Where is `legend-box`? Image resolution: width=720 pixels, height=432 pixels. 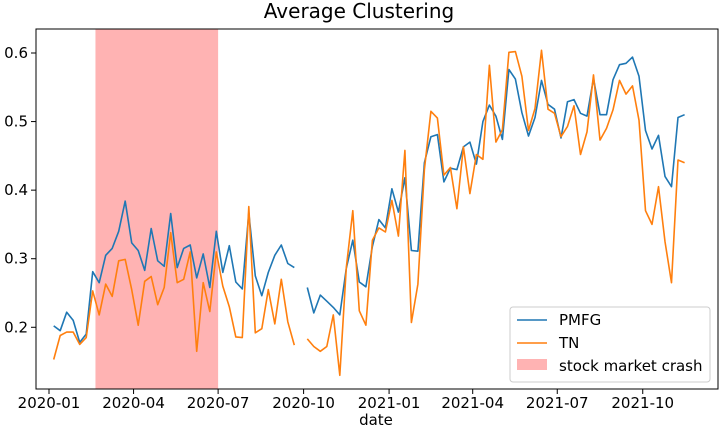
legend-box is located at coordinates (610, 344).